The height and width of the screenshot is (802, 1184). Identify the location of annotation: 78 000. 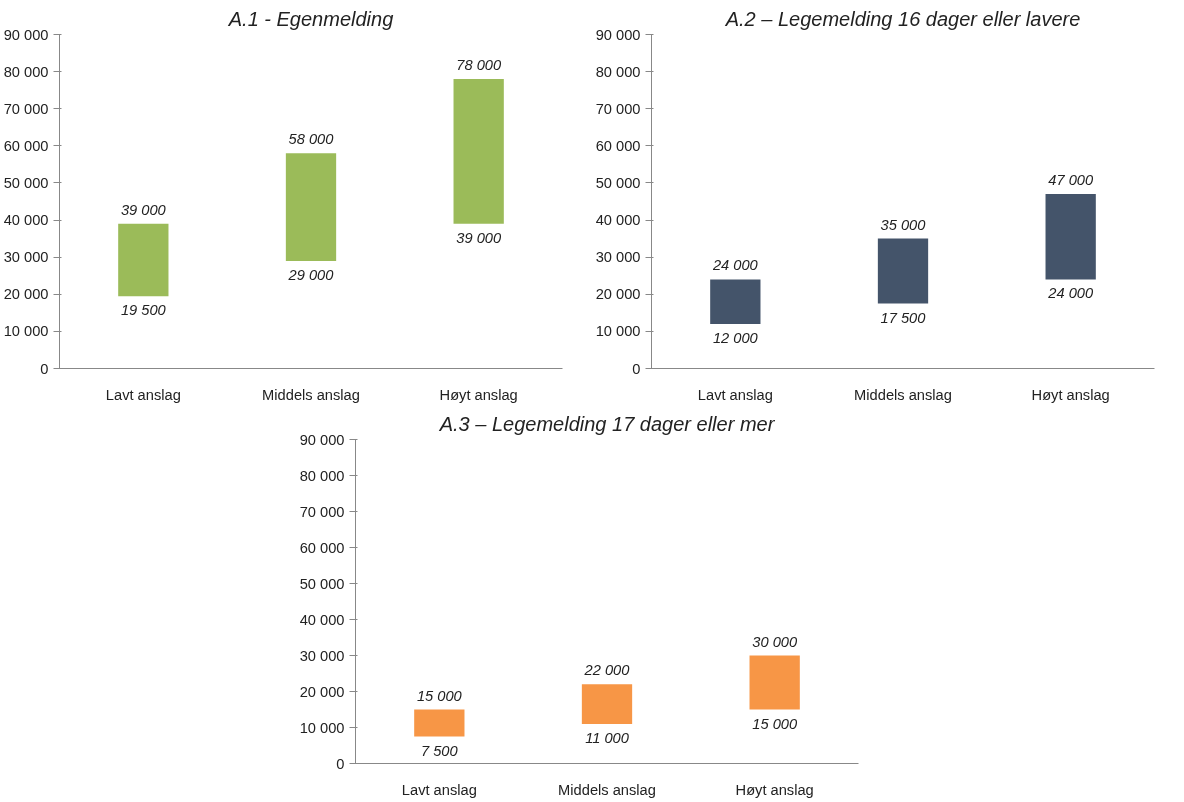
(479, 65).